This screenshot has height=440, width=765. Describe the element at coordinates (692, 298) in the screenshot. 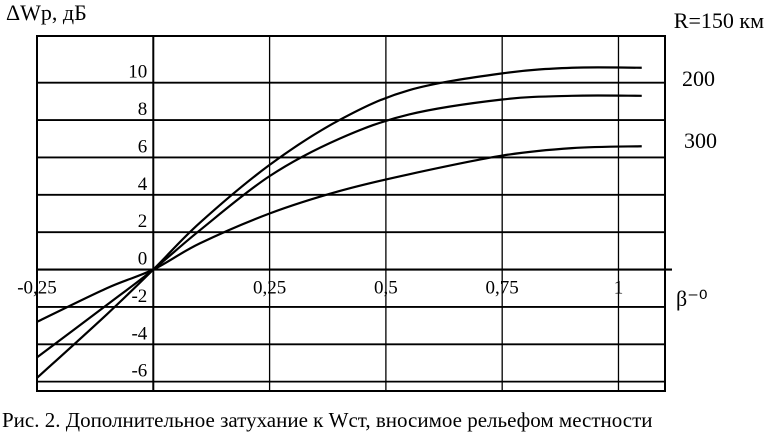

I see `x-axis-label: β⁻⁰` at that location.